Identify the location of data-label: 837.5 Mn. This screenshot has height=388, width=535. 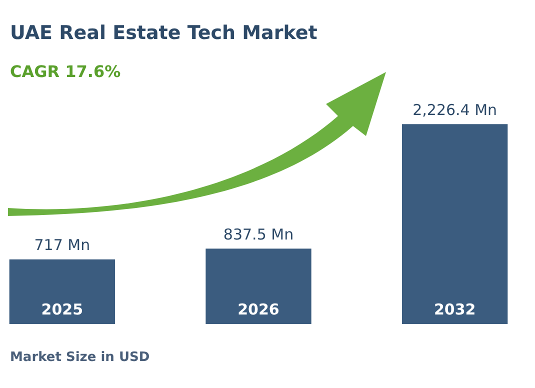
(258, 234).